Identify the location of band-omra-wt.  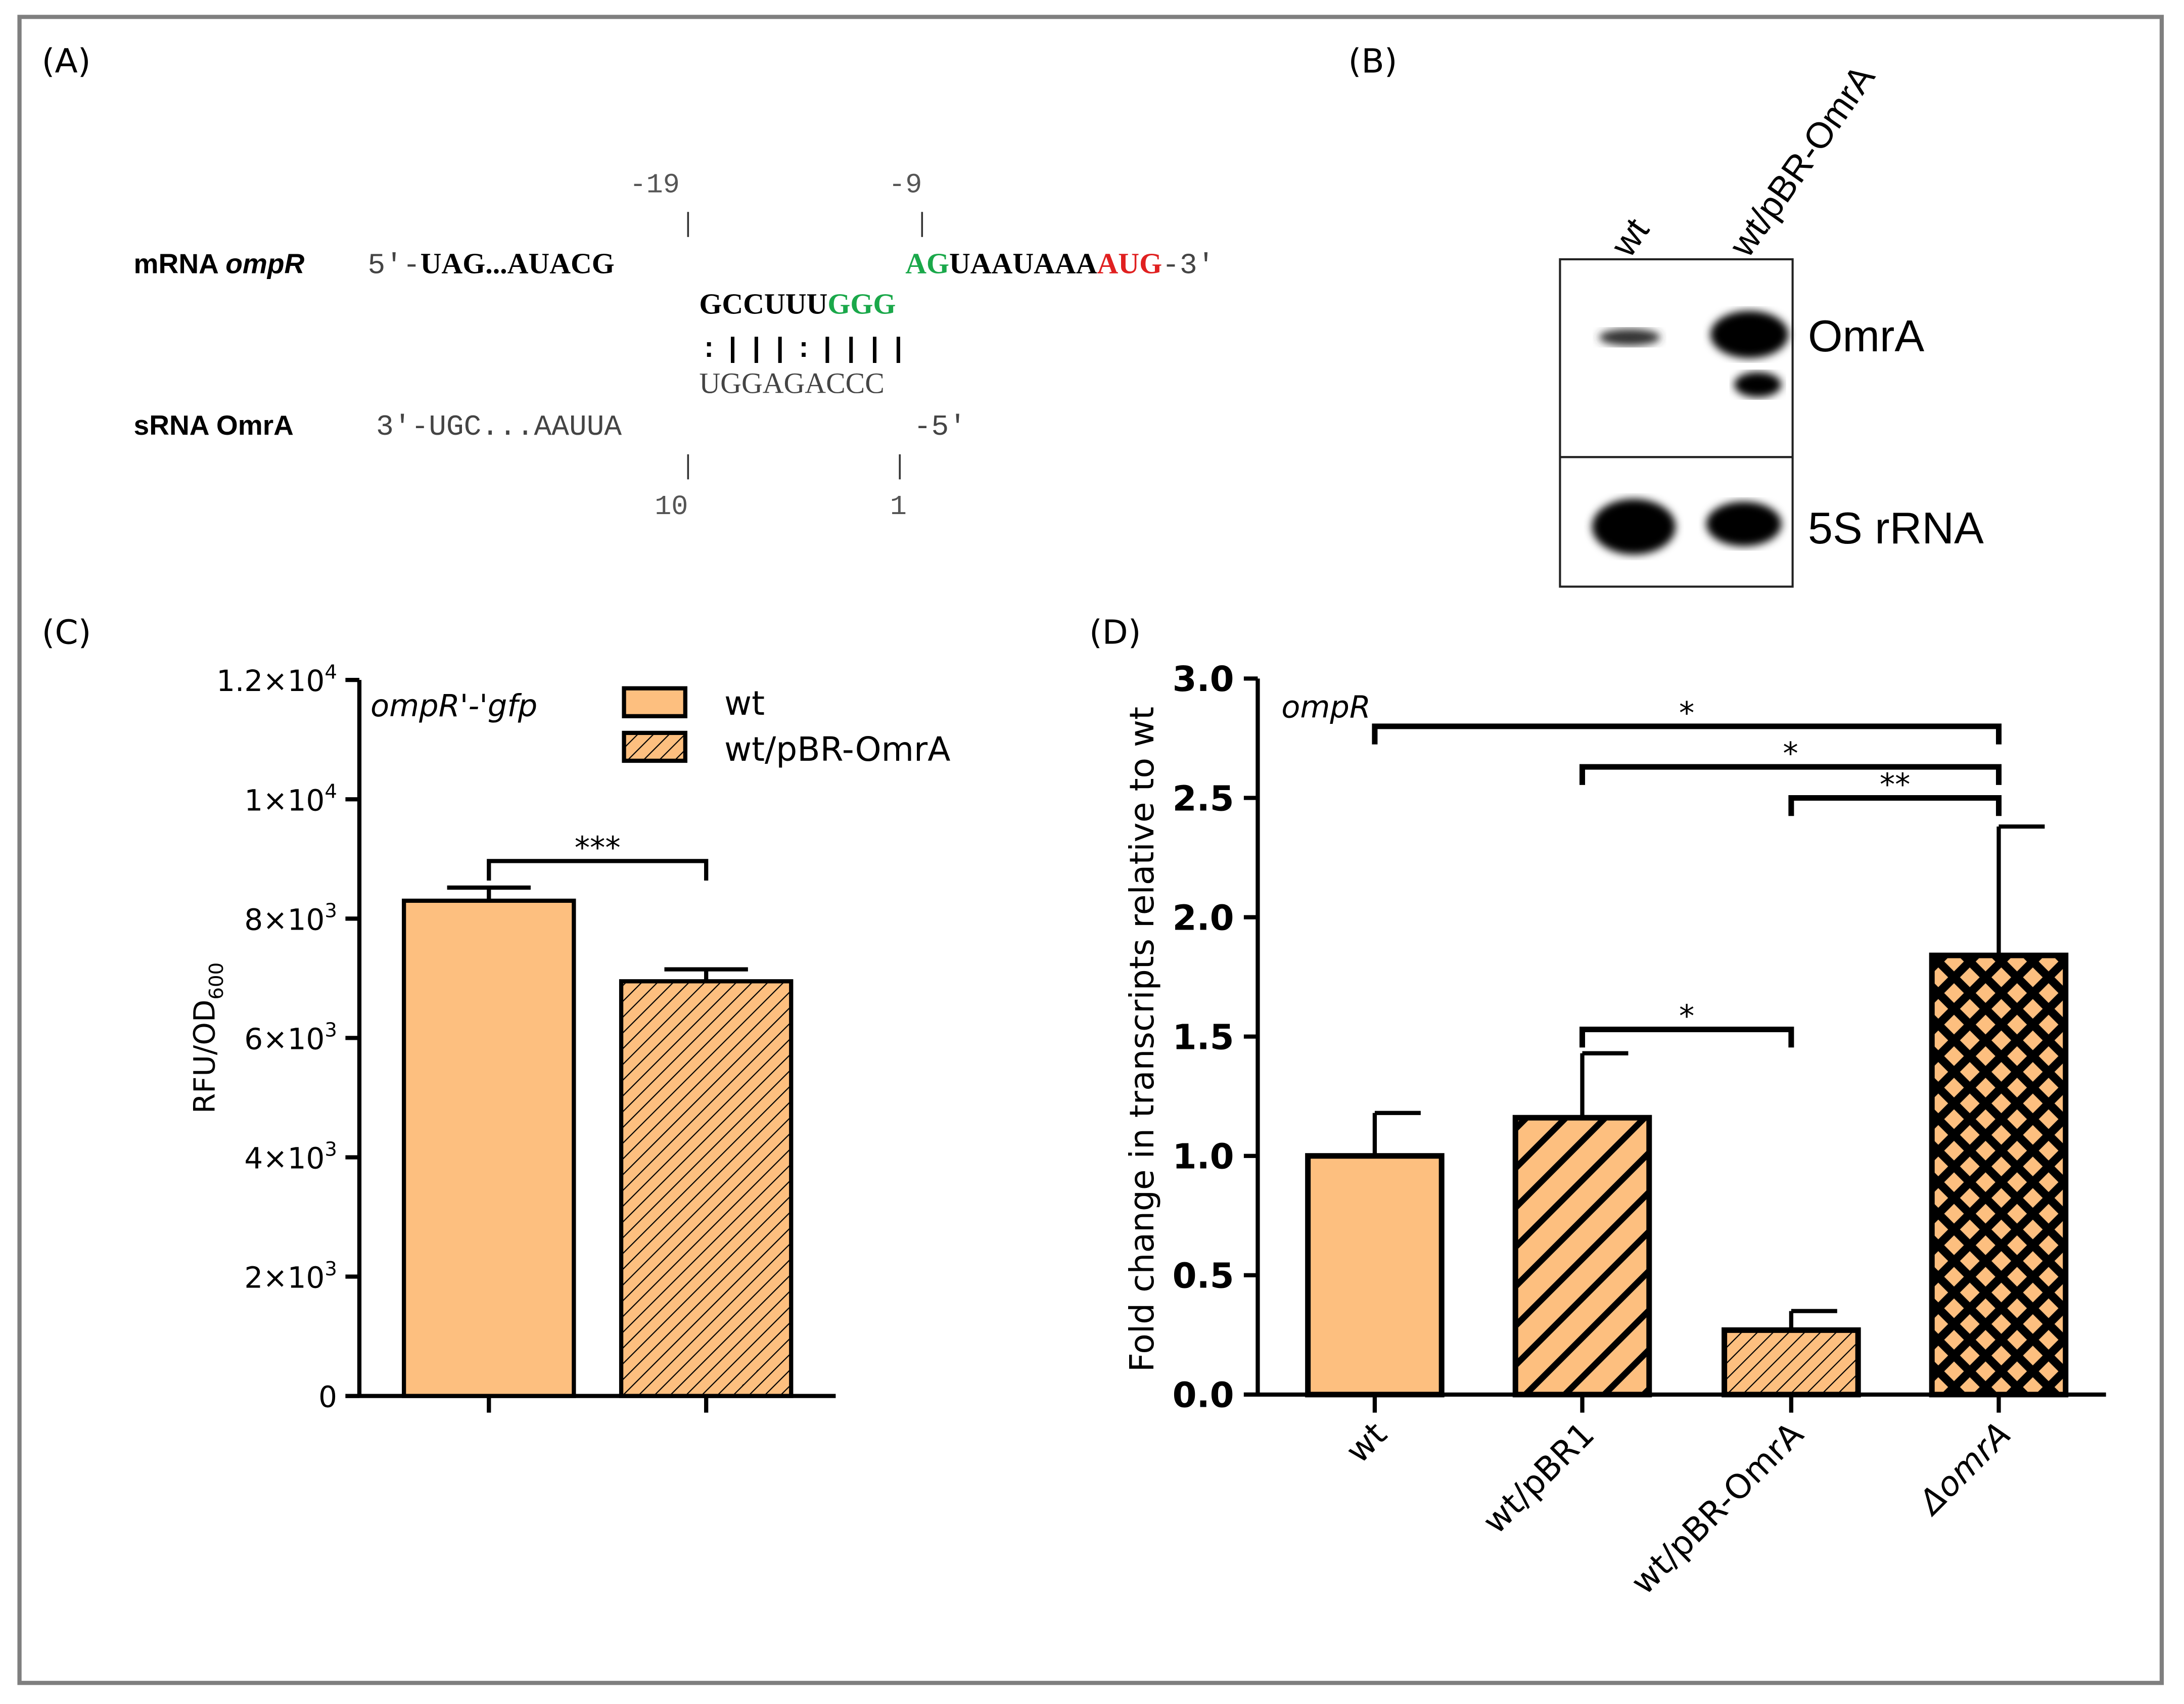
(1629, 337).